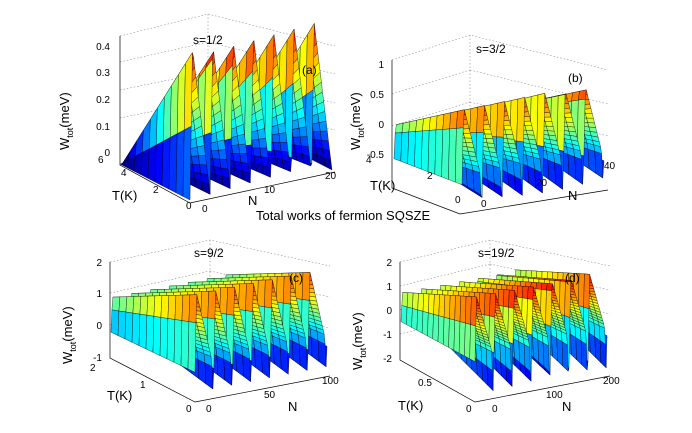 The image size is (692, 433). I want to click on panel-b-n-tick: 0, so click(484, 204).